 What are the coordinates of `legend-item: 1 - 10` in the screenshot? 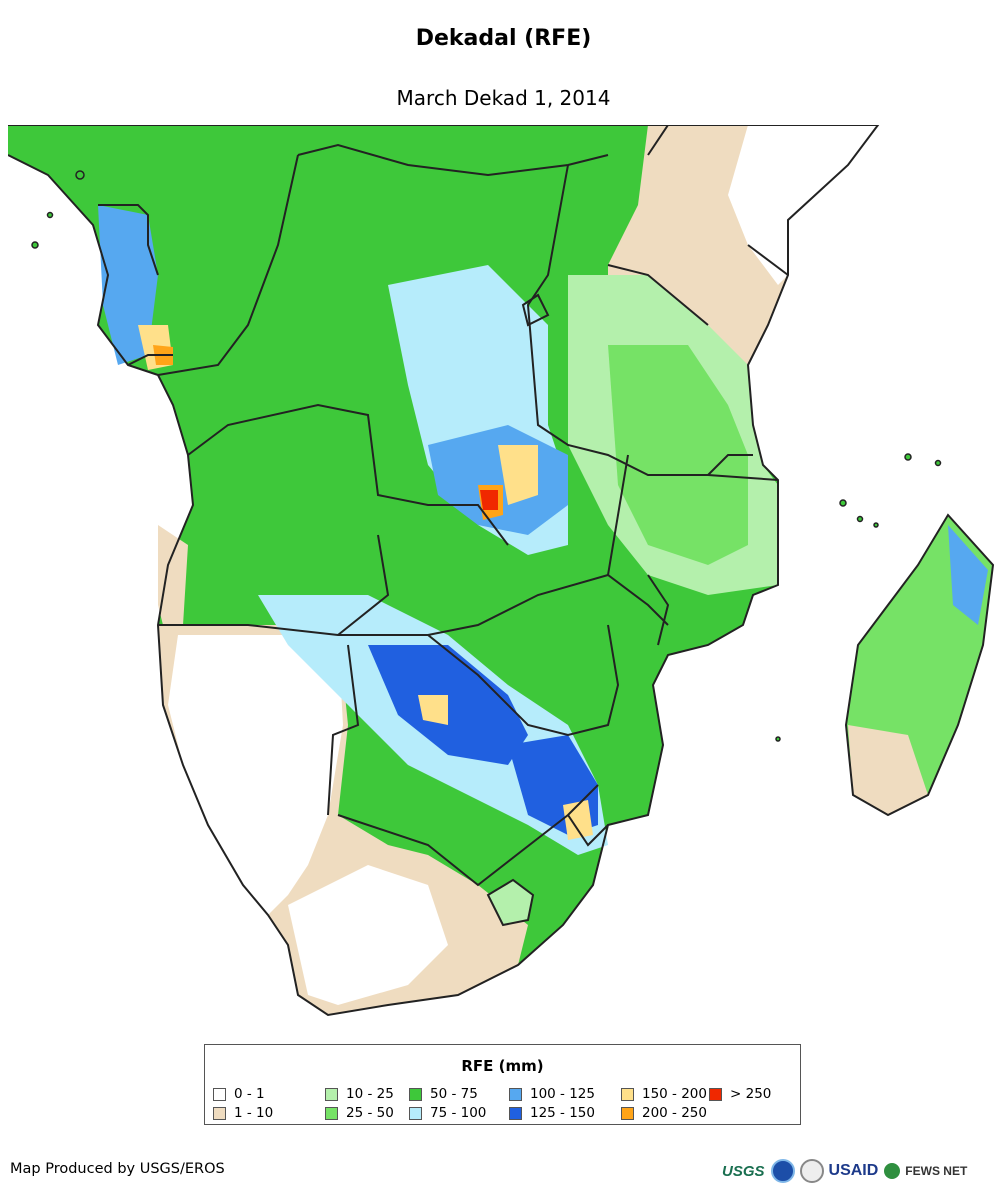 It's located at (243, 1113).